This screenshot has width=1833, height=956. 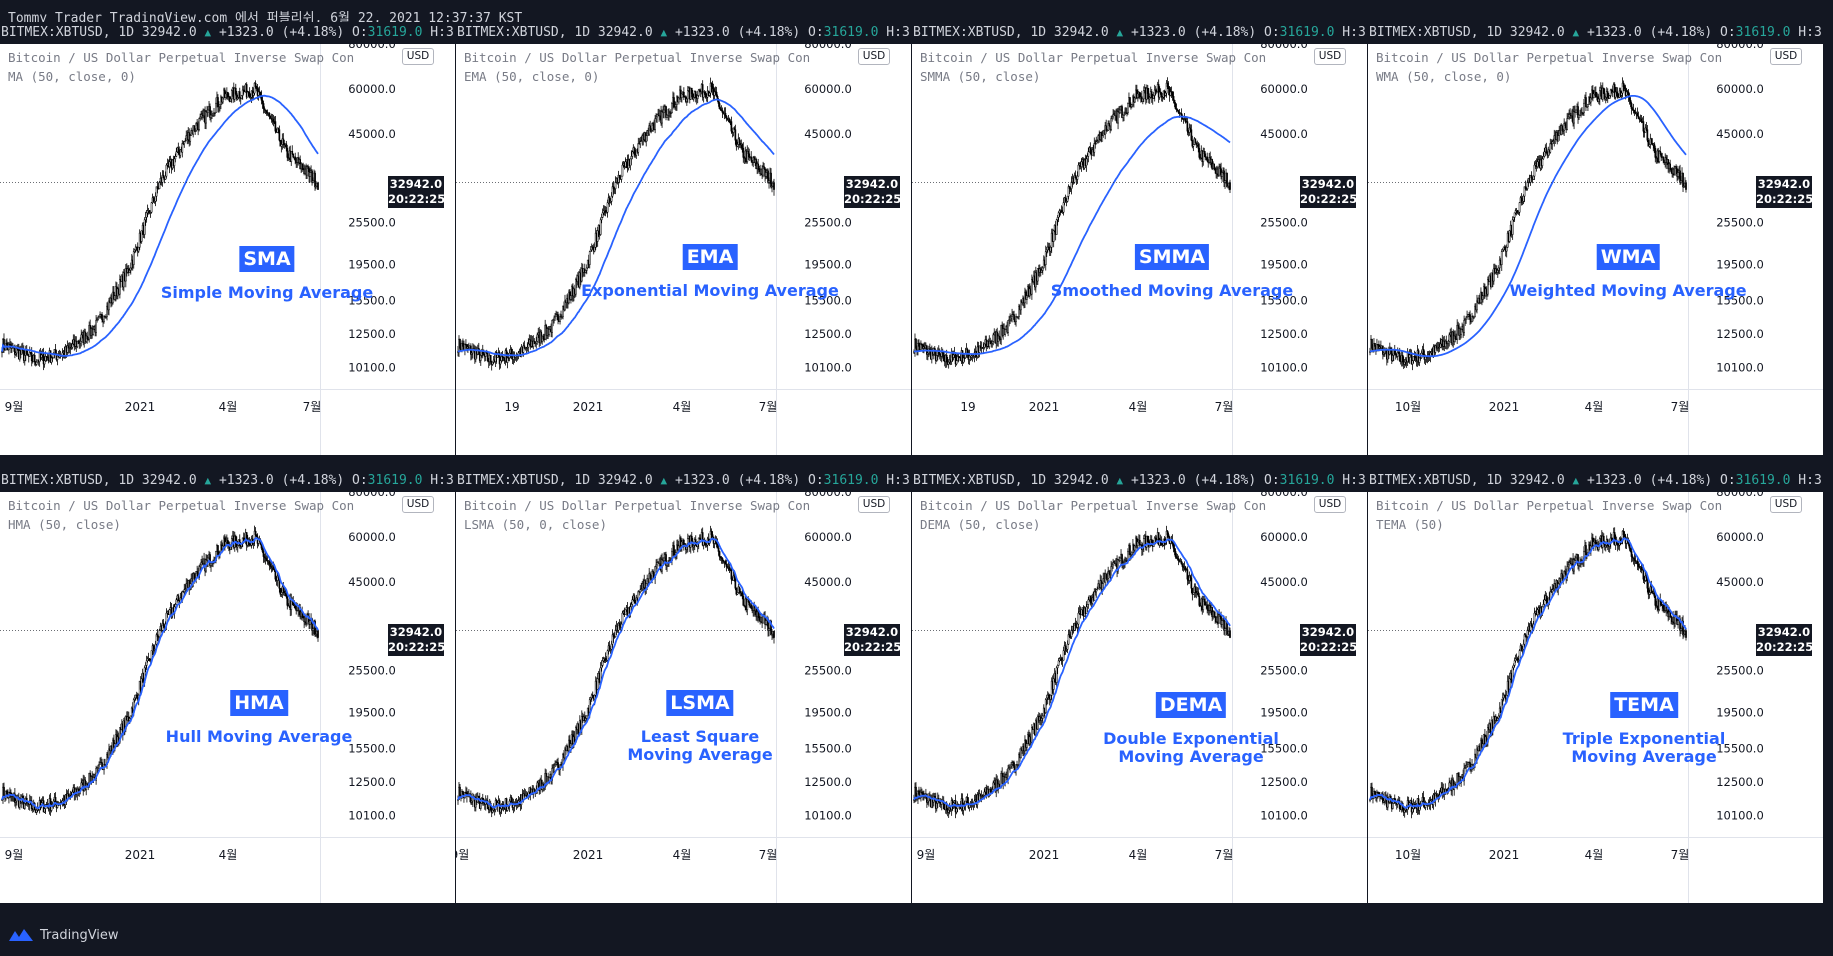 I want to click on indicator-legend: HMA (50, close), so click(x=64, y=524).